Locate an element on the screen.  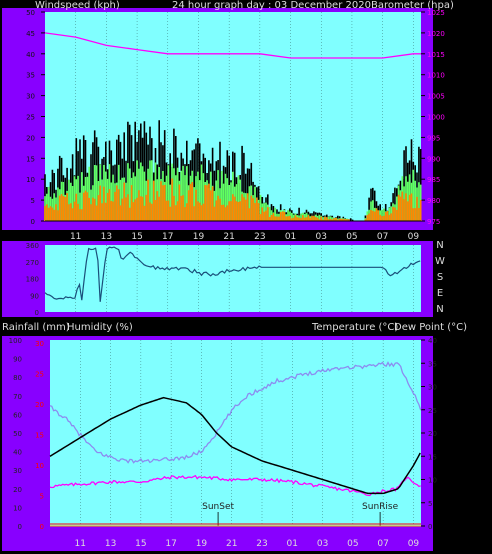
wind-x-tick-label: 23 is located at coordinates (259, 237).